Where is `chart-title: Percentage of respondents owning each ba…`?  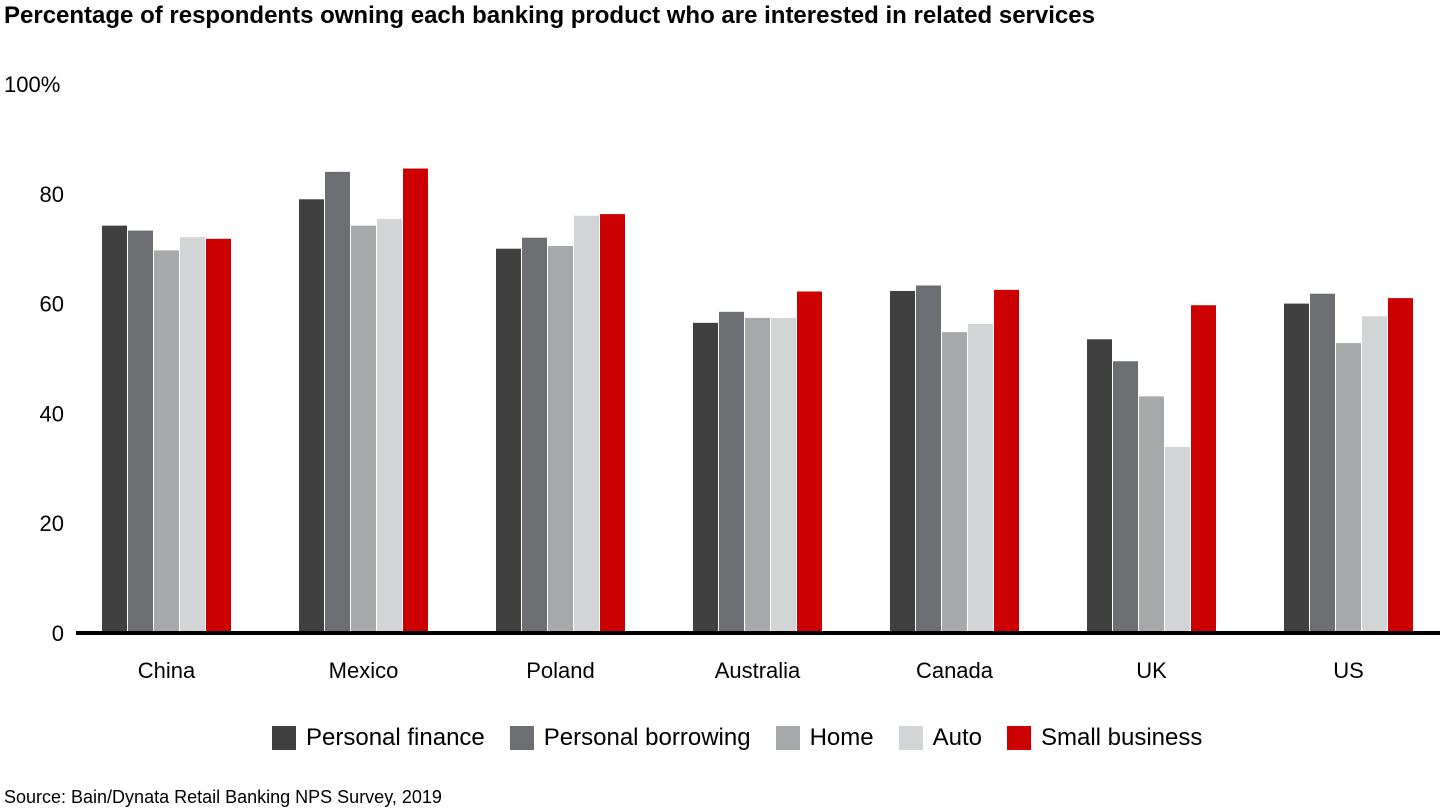
chart-title: Percentage of respondents owning each ba… is located at coordinates (549, 15).